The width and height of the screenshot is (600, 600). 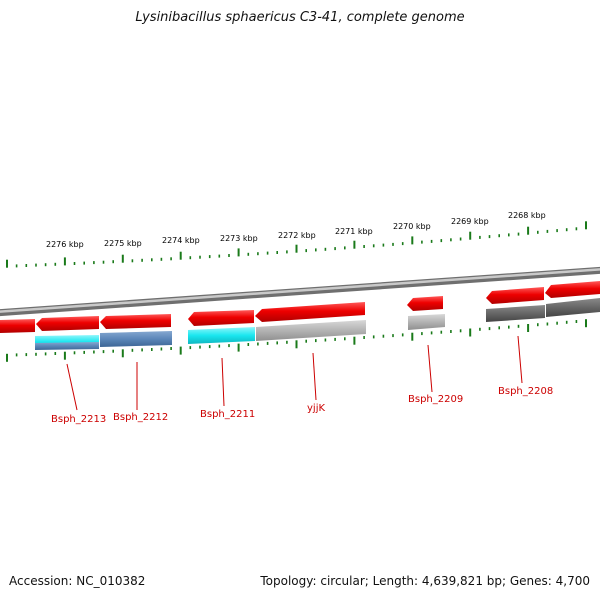 I want to click on gene-label: Bsph_2213, so click(x=78, y=419).